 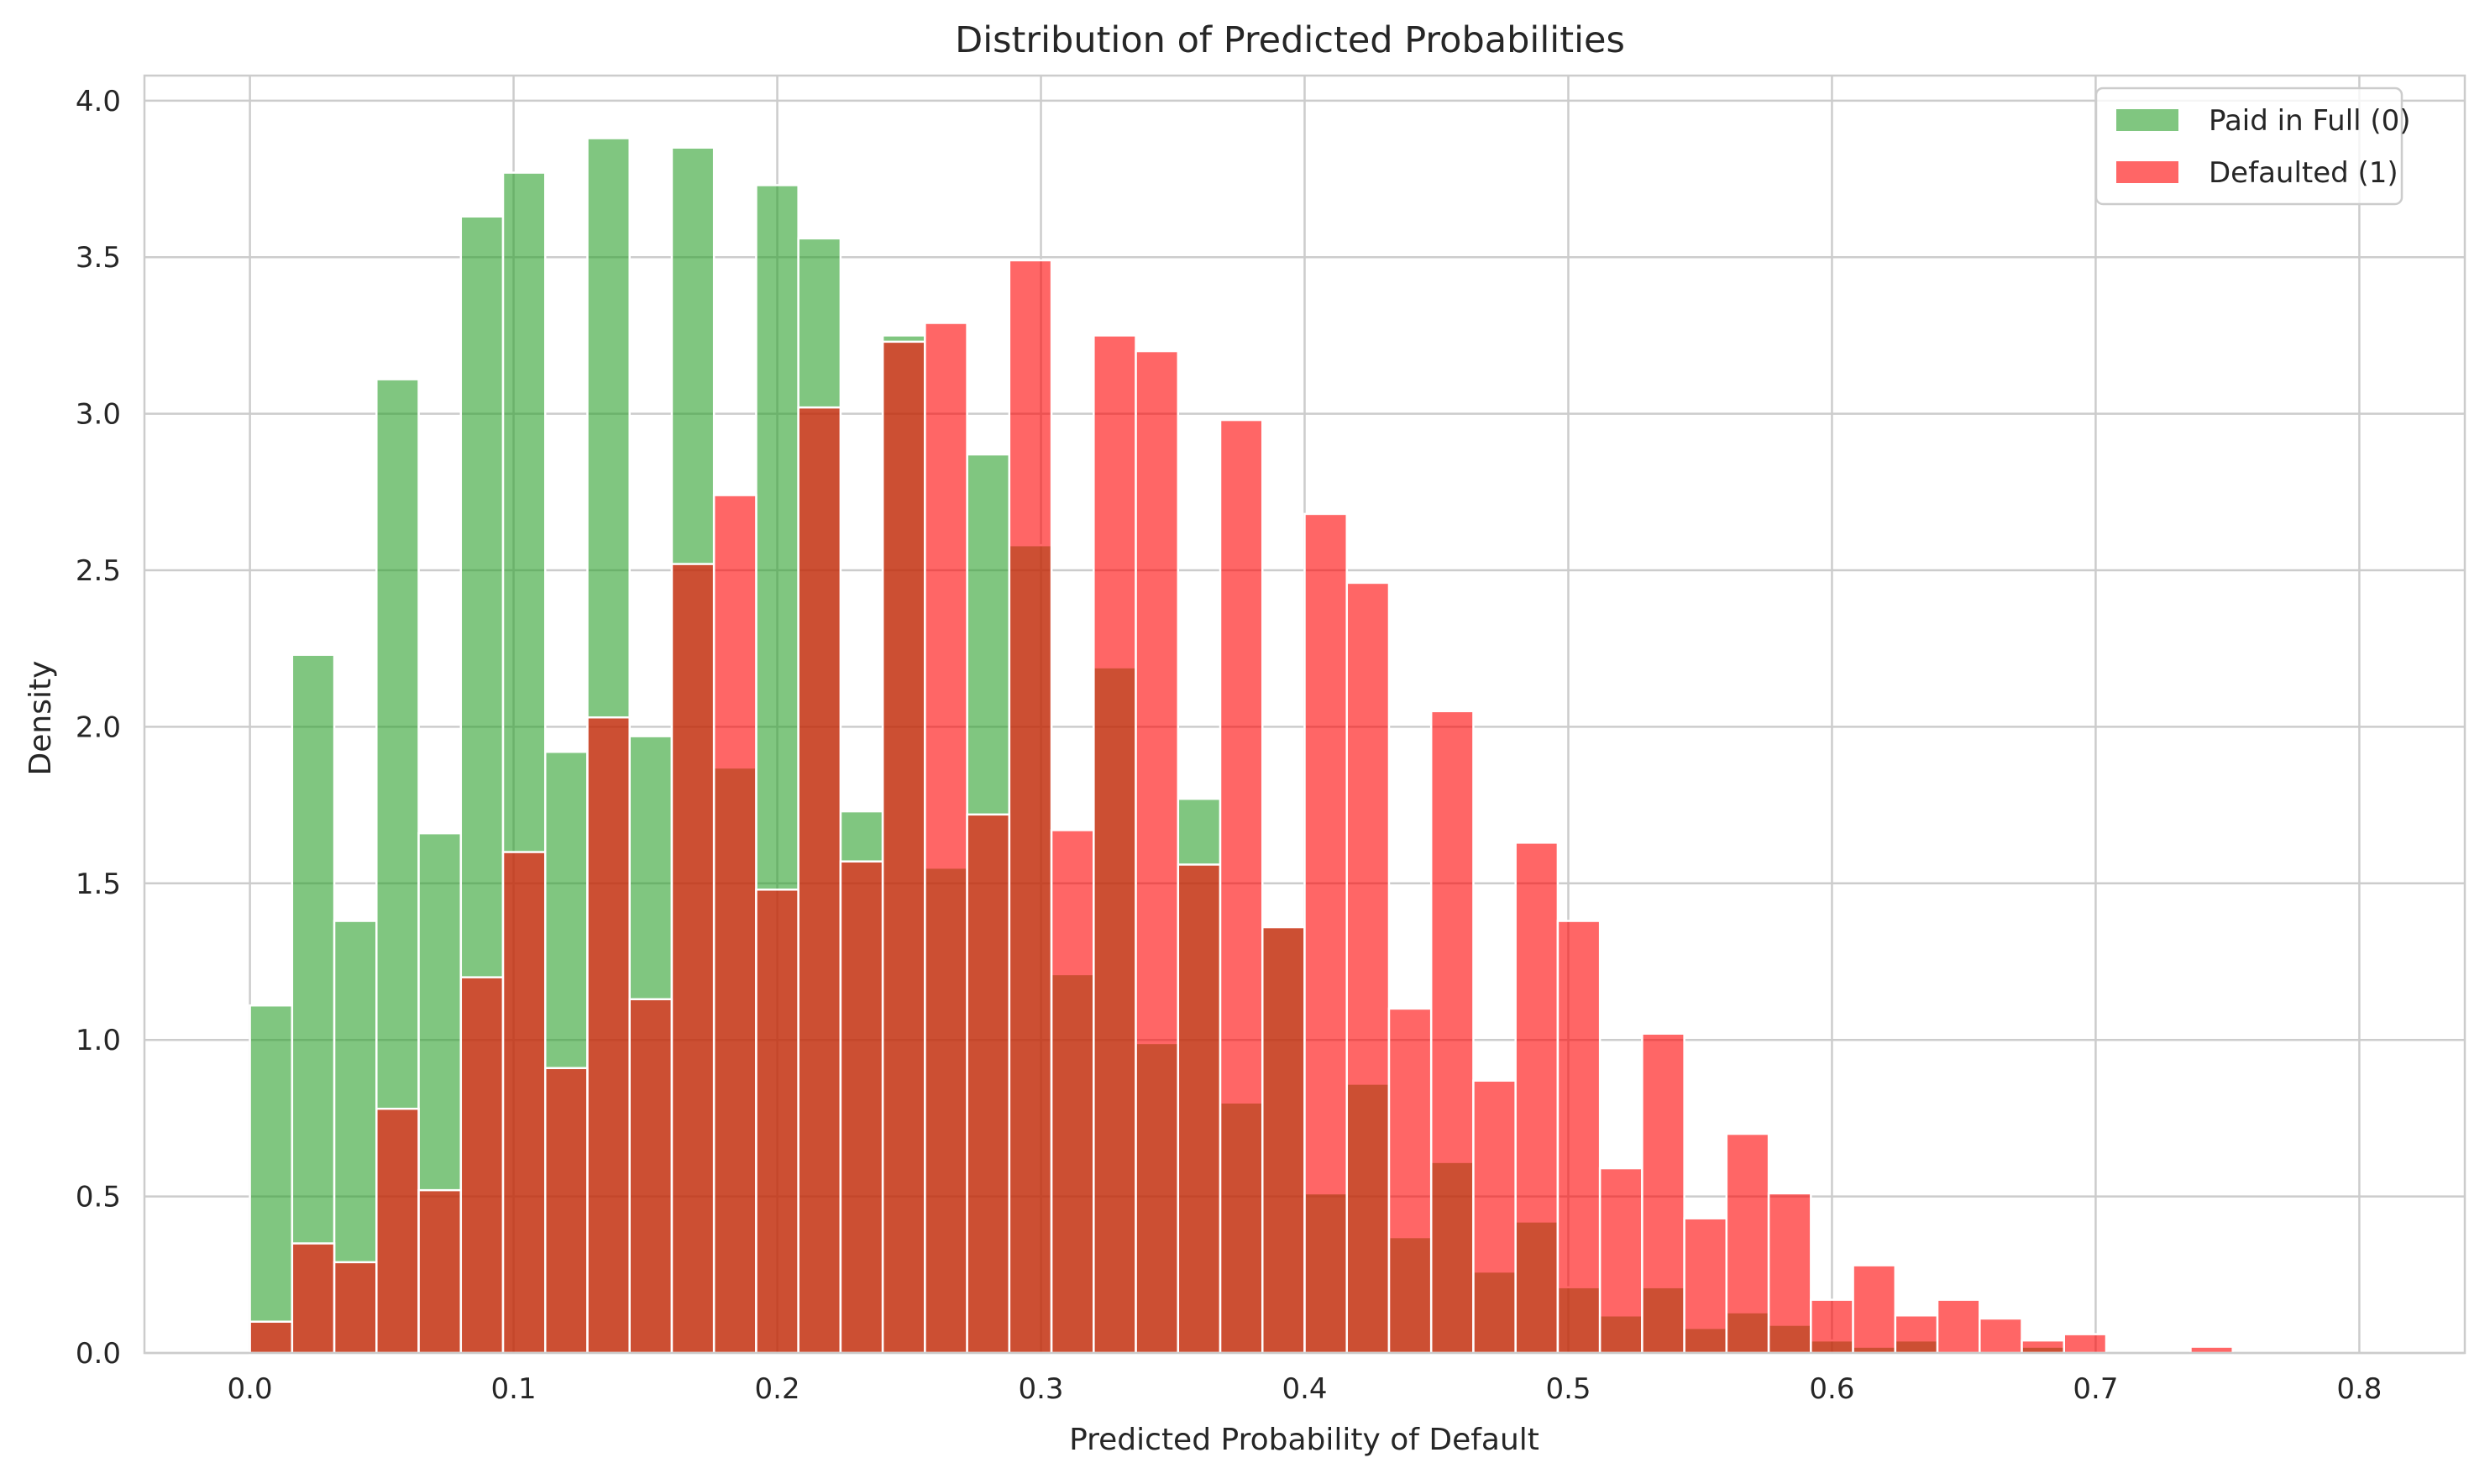 I want to click on y-axis-label: Density, so click(x=41, y=719).